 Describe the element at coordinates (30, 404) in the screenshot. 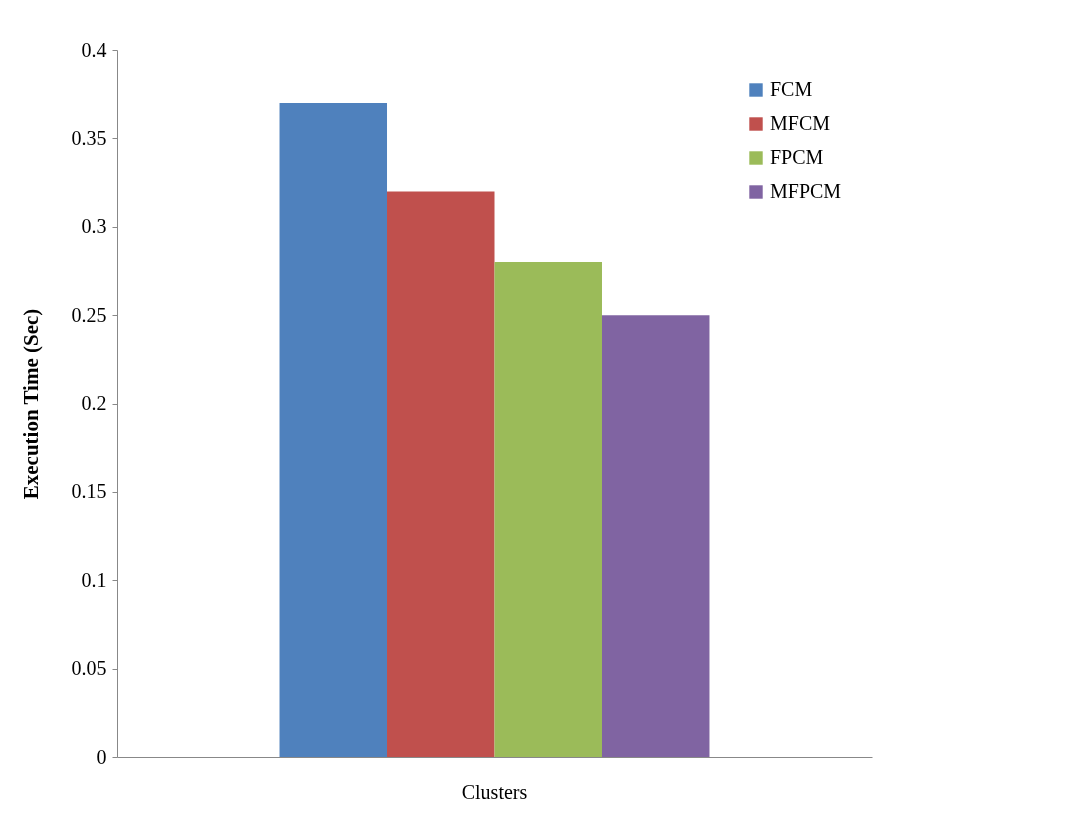

I see `y-axis-title: Execution Time (Sec)` at that location.